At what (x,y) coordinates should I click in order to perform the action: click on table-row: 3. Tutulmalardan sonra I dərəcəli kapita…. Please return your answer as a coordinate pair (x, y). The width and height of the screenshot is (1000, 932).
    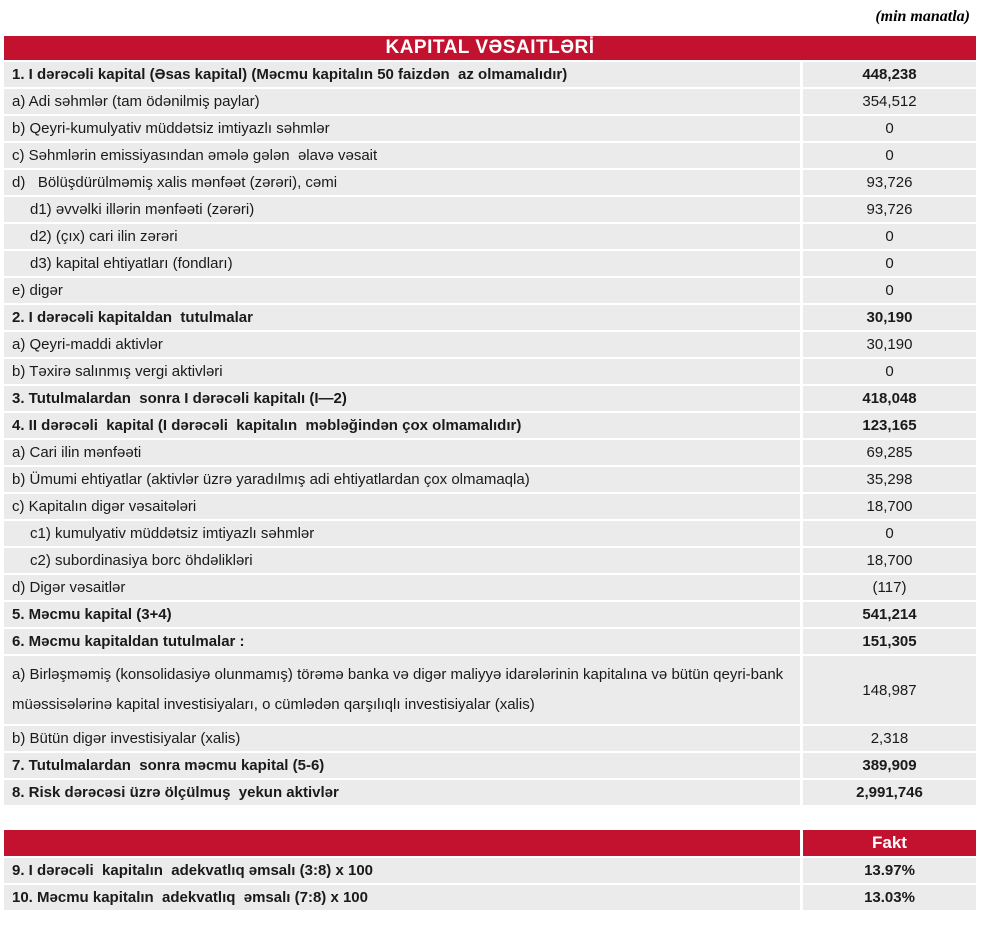
    Looking at the image, I should click on (490, 397).